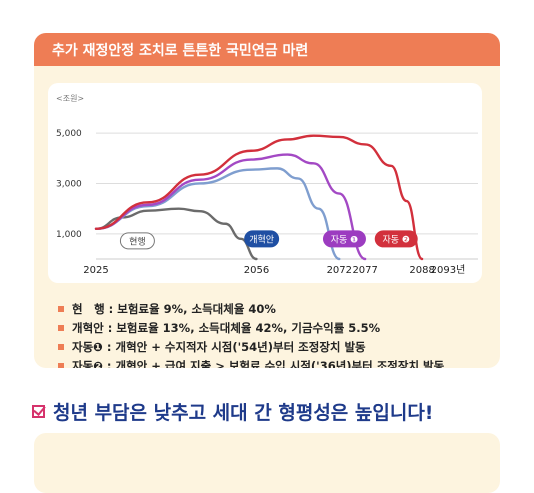 The image size is (534, 493). What do you see at coordinates (87, 346) in the screenshot?
I see `legend-item-label: 자동❶` at bounding box center [87, 346].